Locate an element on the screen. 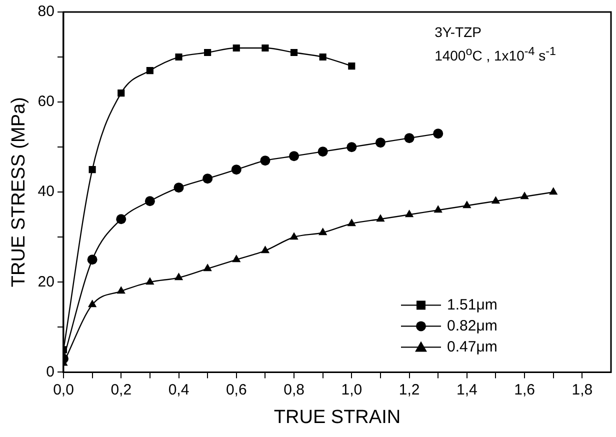 This screenshot has height=437, width=616. y-tick-label: 0 is located at coordinates (50, 371).